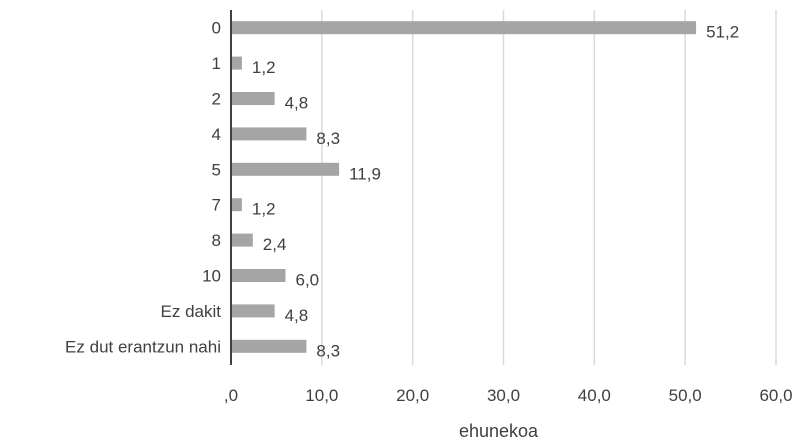 The width and height of the screenshot is (800, 443). I want to click on x-tick-label: ,0, so click(231, 395).